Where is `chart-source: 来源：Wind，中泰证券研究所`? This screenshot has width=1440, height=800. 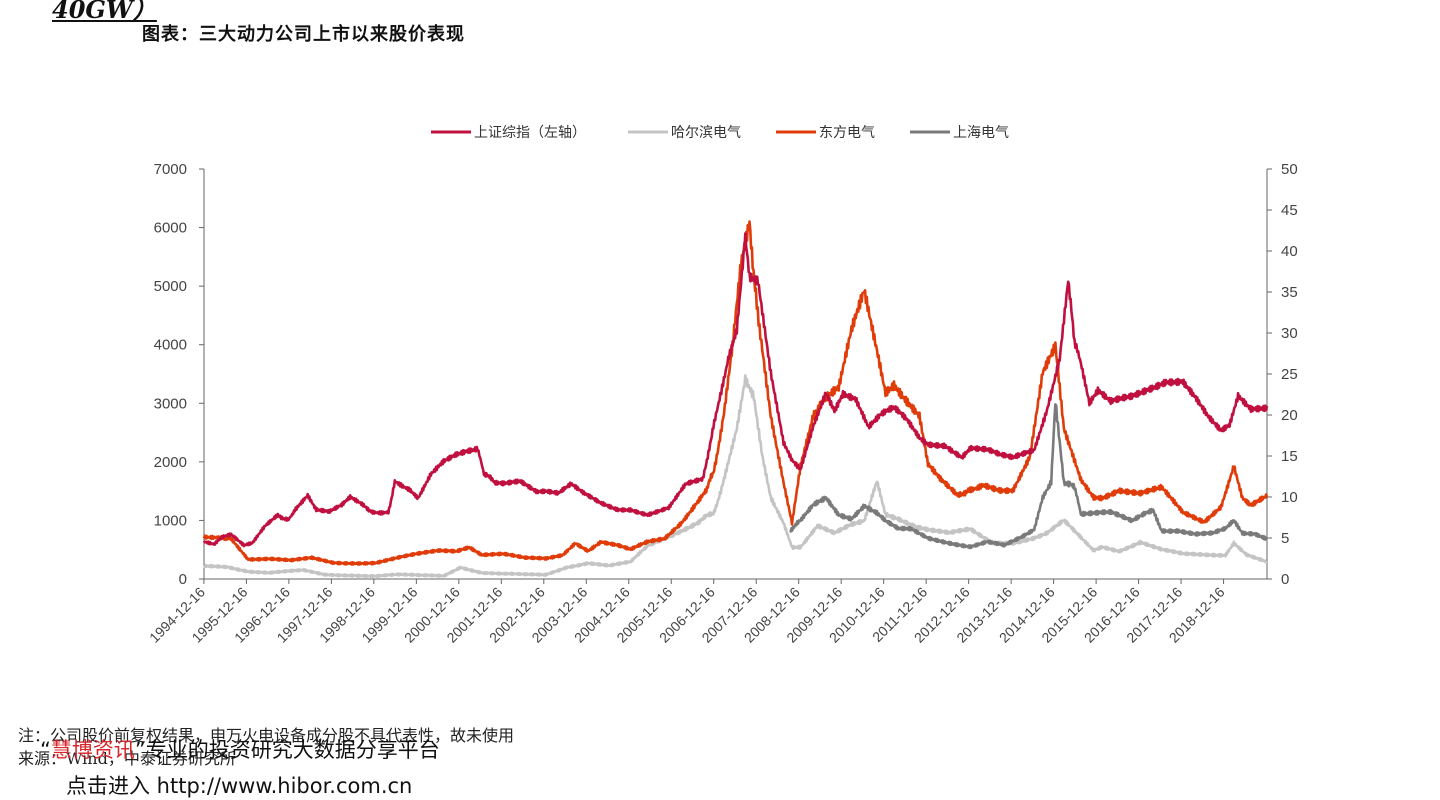
chart-source: 来源：Wind，中泰证券研究所 is located at coordinates (127, 758).